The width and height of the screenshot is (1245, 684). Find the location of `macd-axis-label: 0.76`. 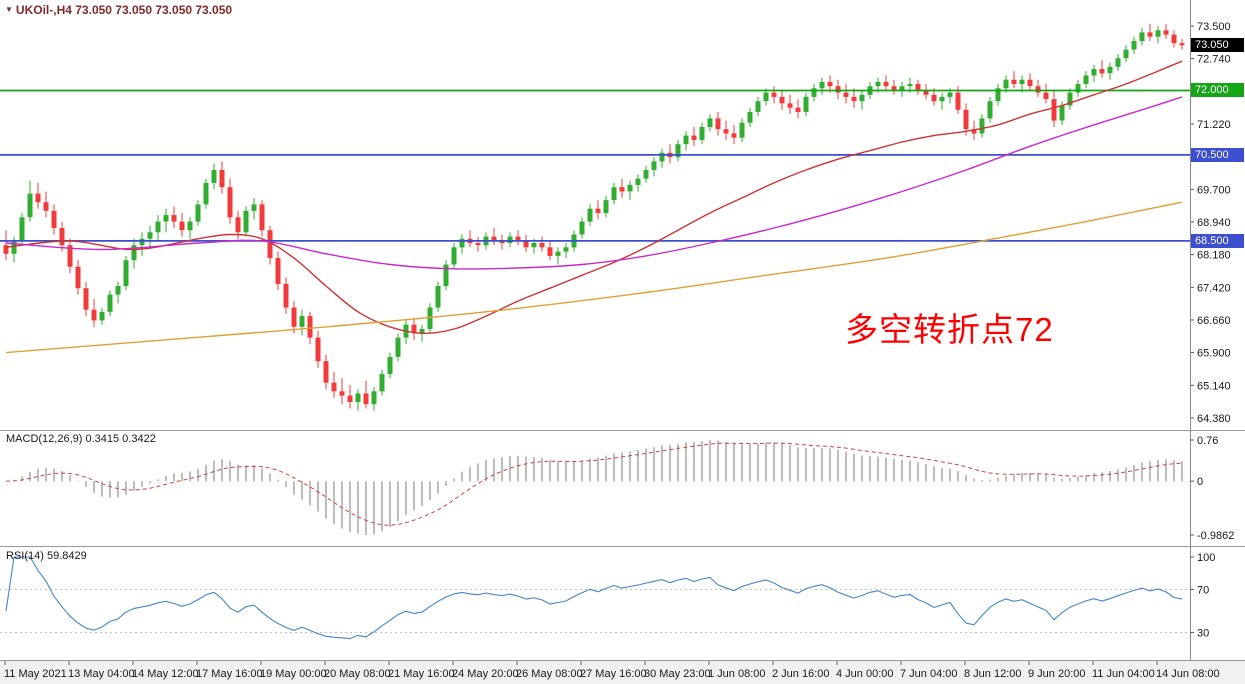

macd-axis-label: 0.76 is located at coordinates (1207, 441).